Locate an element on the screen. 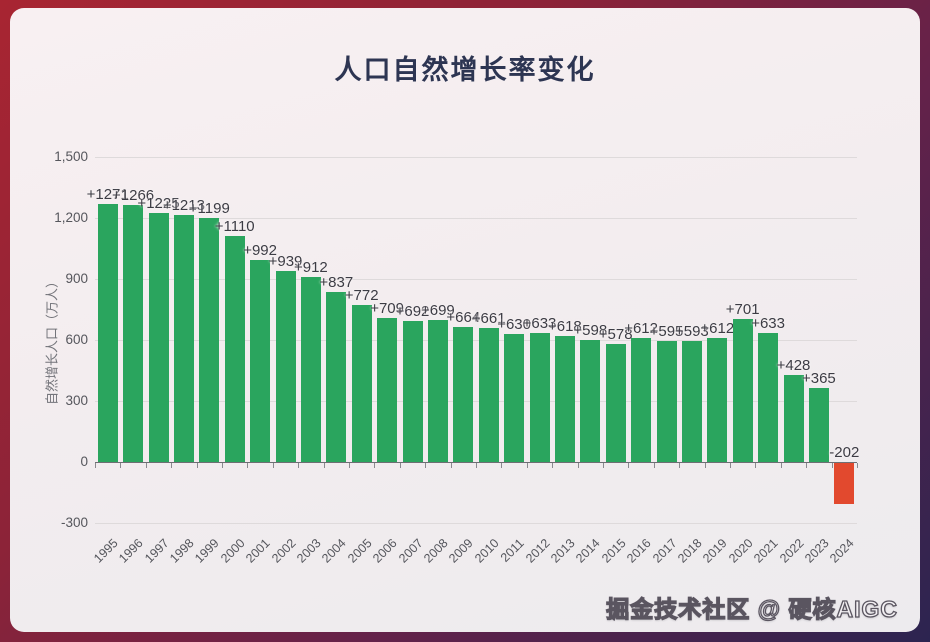  bar-2018 is located at coordinates (691, 401).